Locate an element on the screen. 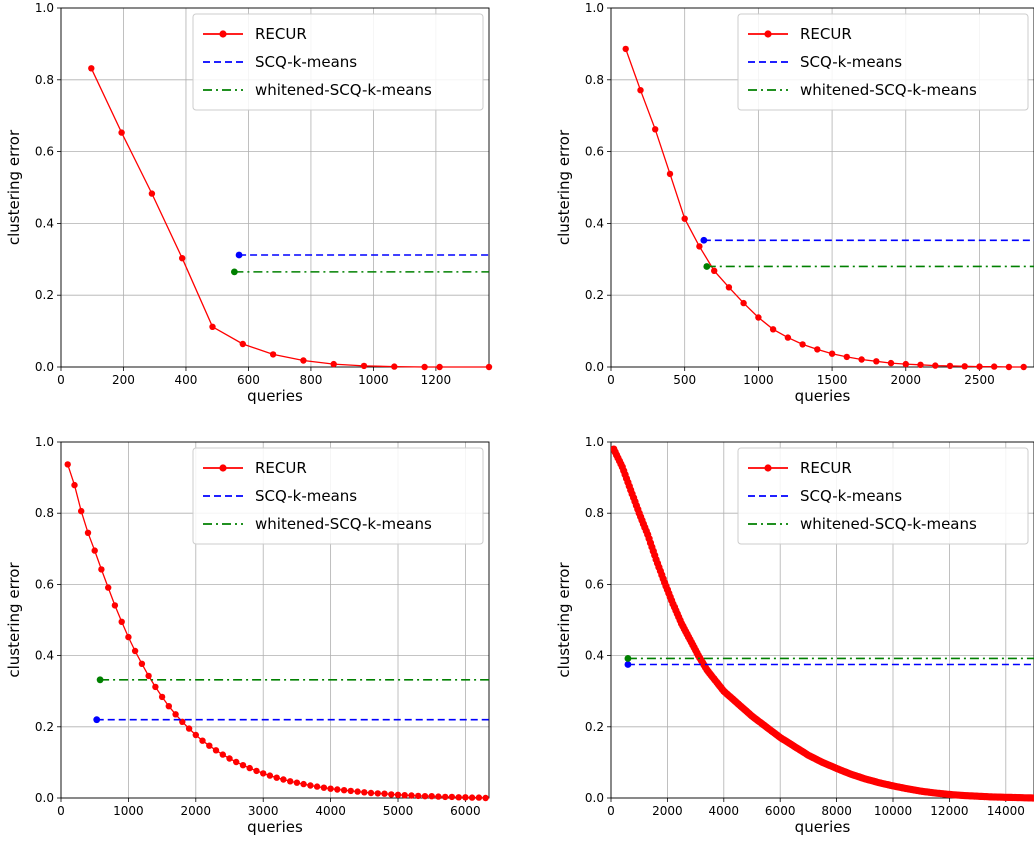 This screenshot has width=1034, height=843. y-tick-label: 0.2 is located at coordinates (44, 295).